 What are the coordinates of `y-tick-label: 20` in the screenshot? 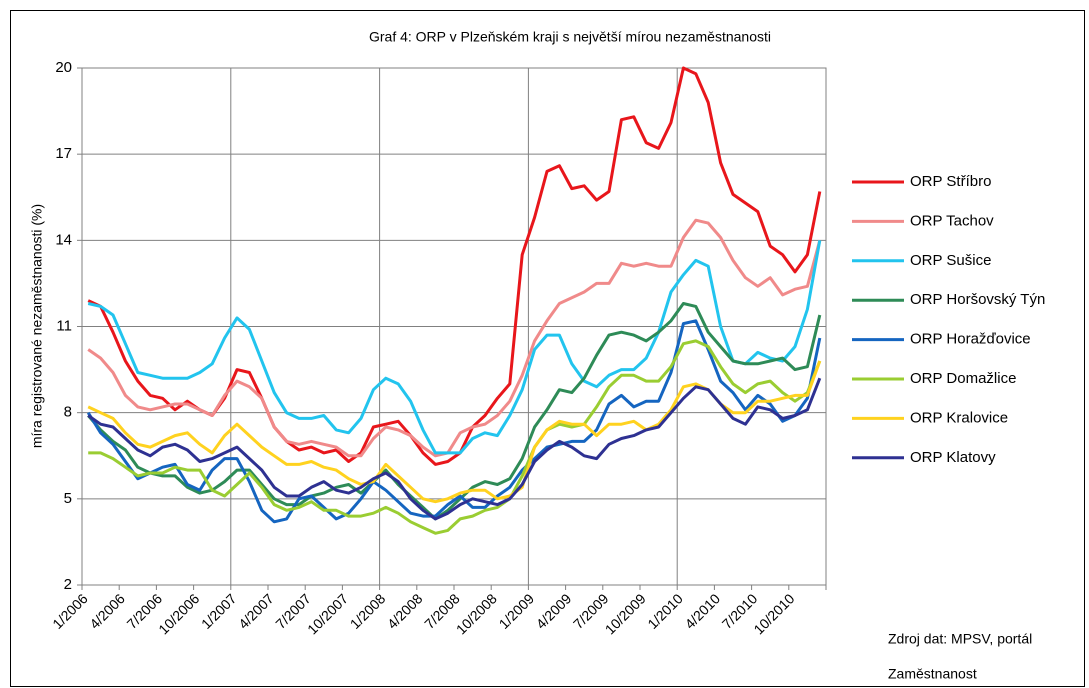 It's located at (63, 67).